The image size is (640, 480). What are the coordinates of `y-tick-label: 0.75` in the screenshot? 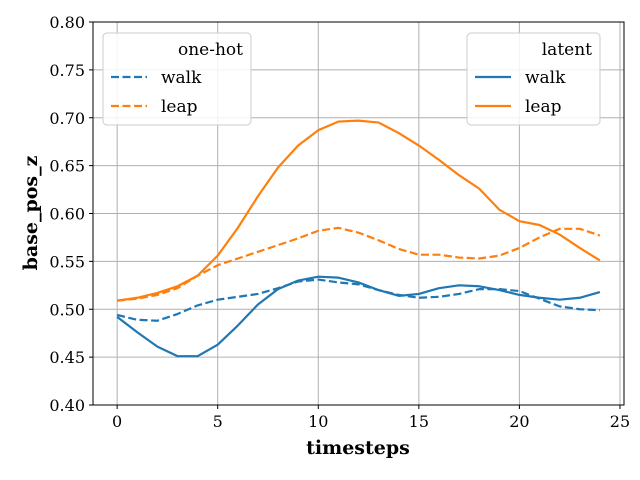 It's located at (67, 70).